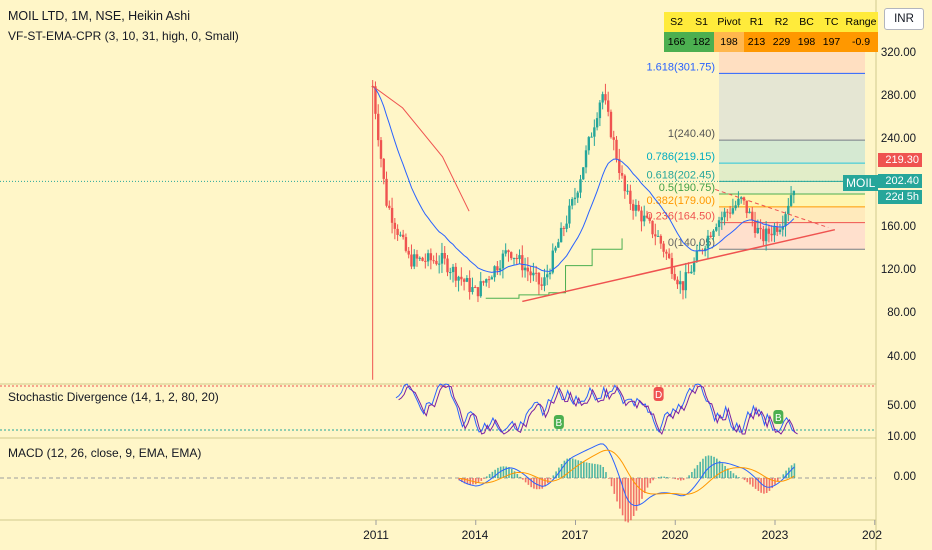 Image resolution: width=932 pixels, height=550 pixels. I want to click on cpr-value-r2: 229, so click(781, 42).